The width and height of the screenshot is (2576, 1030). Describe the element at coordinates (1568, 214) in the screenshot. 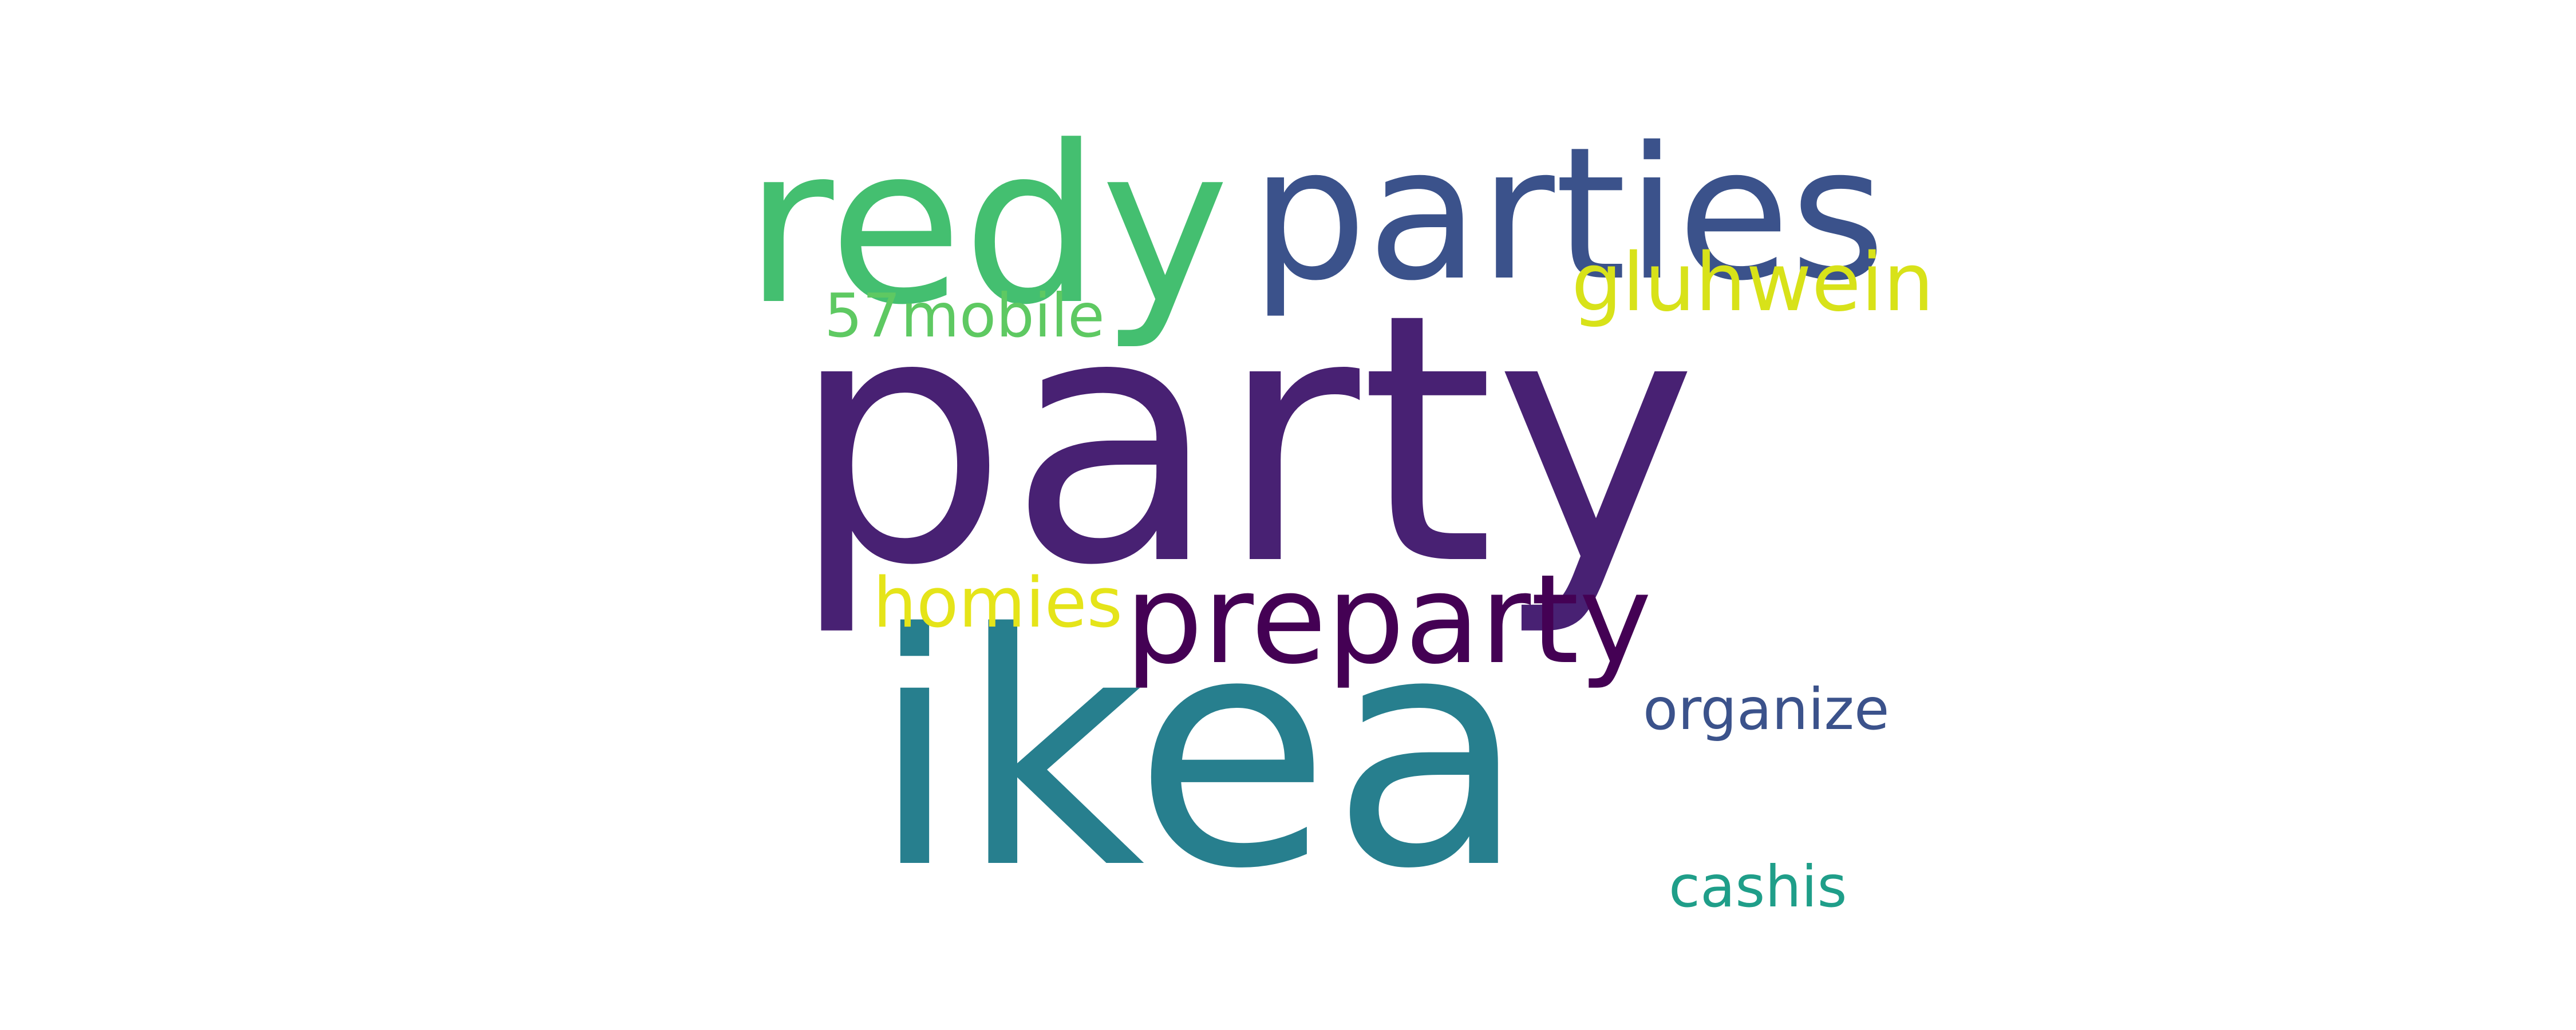

I see `word-parties: parties` at that location.